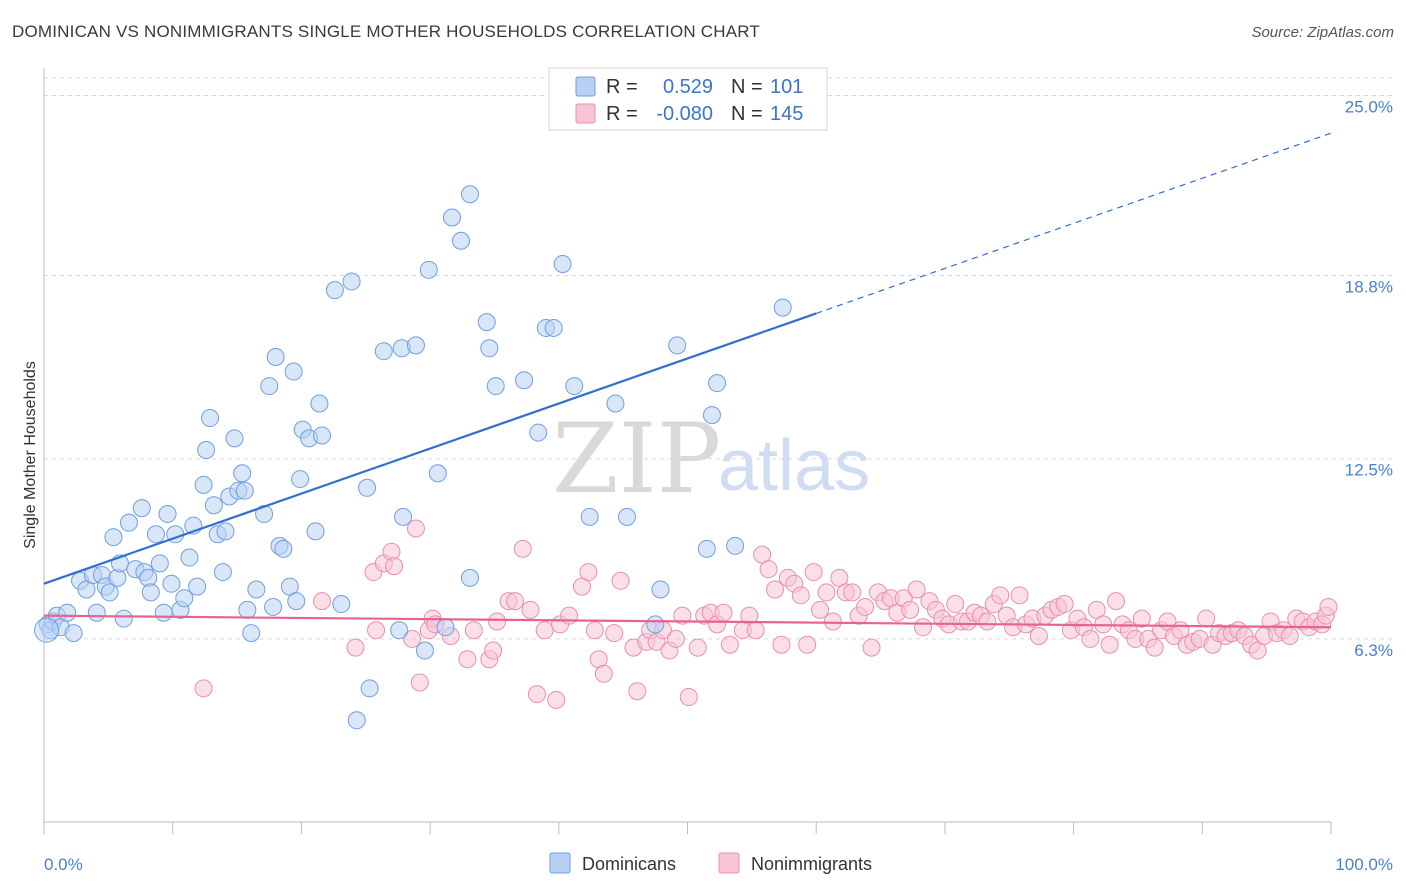 This screenshot has height=892, width=1406. What do you see at coordinates (747, 87) in the screenshot?
I see `legend-n-label-0: N =` at bounding box center [747, 87].